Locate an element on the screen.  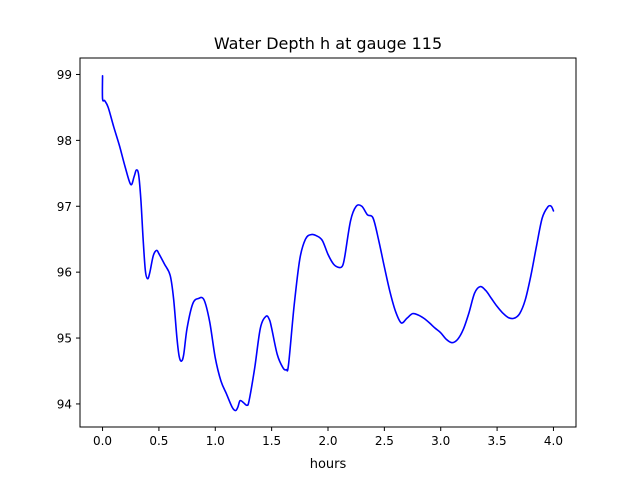
x-tick-label: 2.0 is located at coordinates (327, 441).